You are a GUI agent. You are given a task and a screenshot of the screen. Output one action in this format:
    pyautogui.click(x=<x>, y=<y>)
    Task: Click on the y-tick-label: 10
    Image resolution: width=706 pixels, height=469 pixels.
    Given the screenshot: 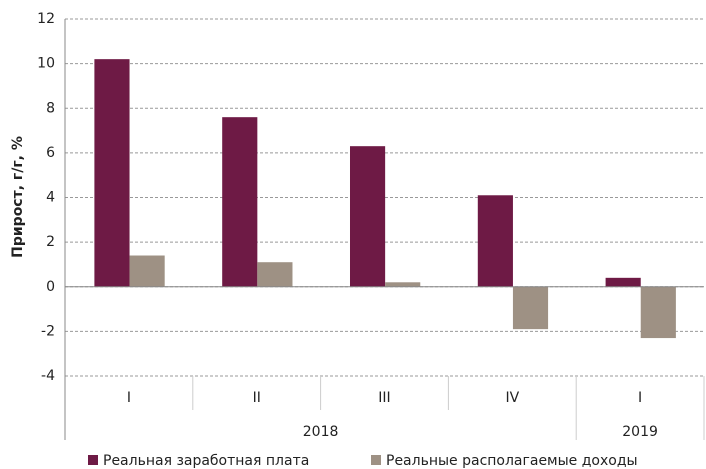 What is the action you would take?
    pyautogui.click(x=46, y=64)
    